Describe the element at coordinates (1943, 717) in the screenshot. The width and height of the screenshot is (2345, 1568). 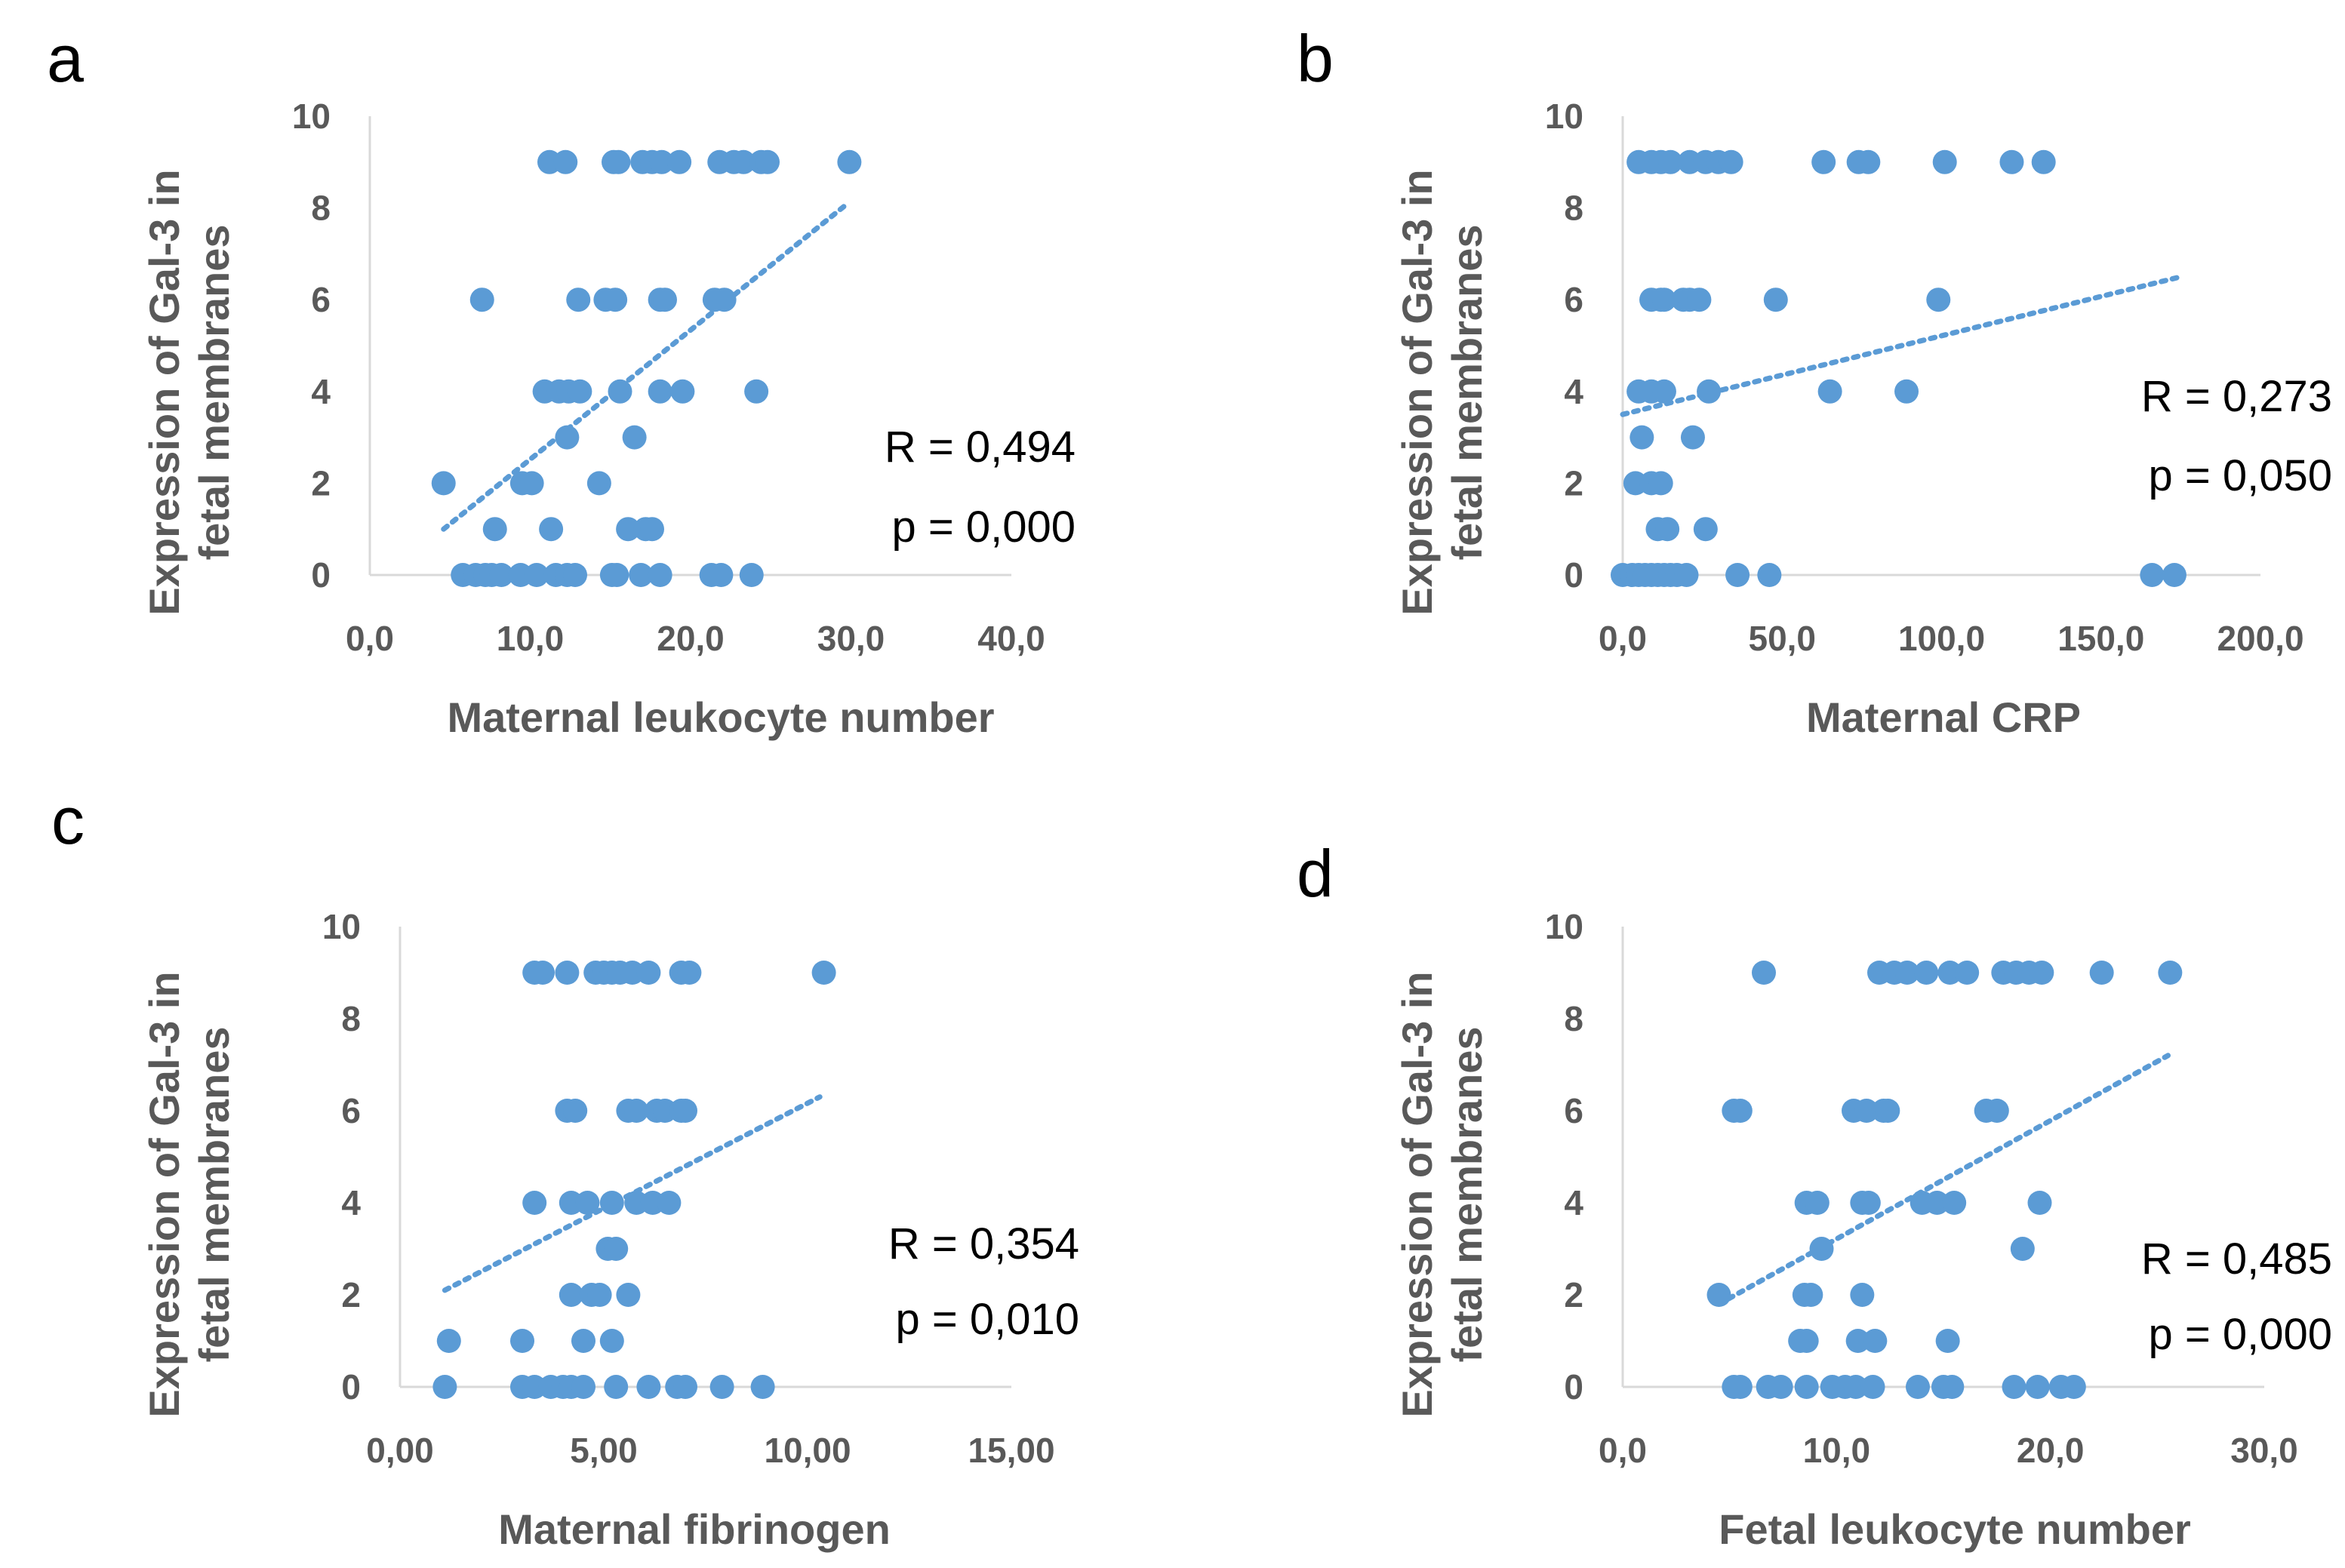
I see `x-axis-title: Maternal CRP` at that location.